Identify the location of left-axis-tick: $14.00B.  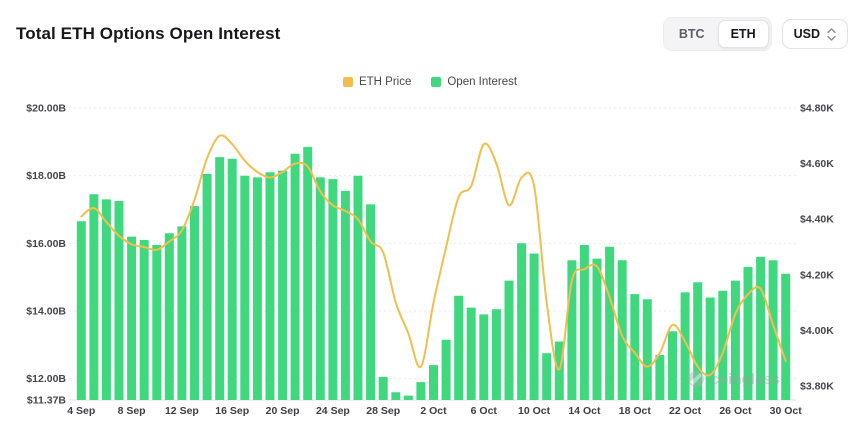
(46, 312).